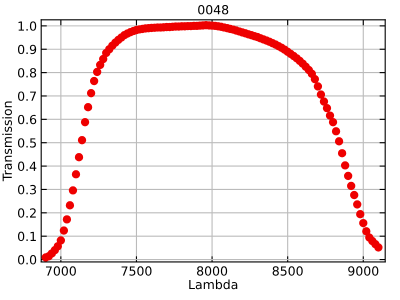 This screenshot has width=400, height=300. I want to click on x-tick-label: 8500, so click(287, 271).